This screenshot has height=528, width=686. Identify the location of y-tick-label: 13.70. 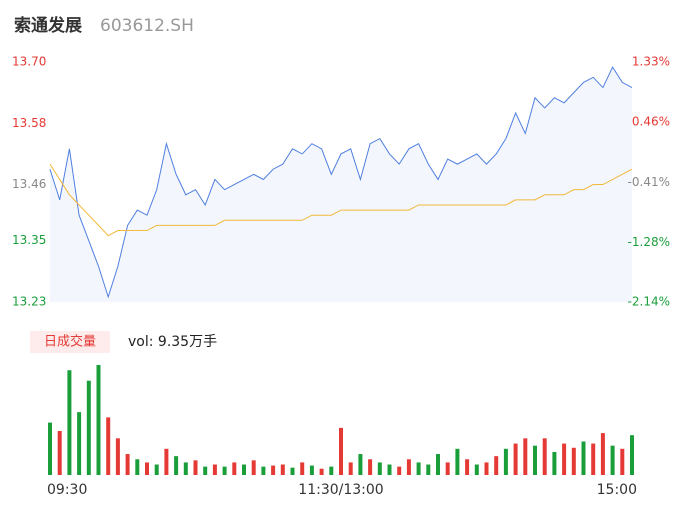
(29, 62).